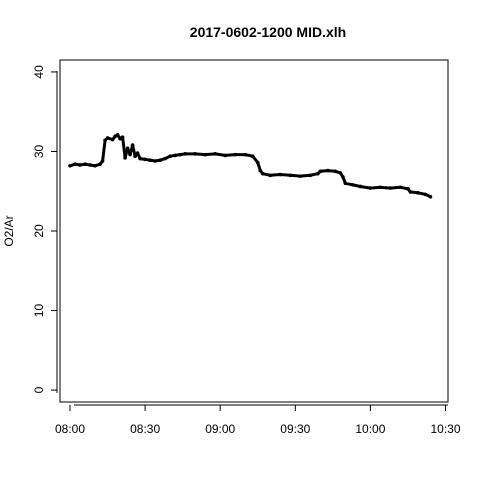 The width and height of the screenshot is (480, 480). What do you see at coordinates (39, 389) in the screenshot?
I see `y-tick-label: 0` at bounding box center [39, 389].